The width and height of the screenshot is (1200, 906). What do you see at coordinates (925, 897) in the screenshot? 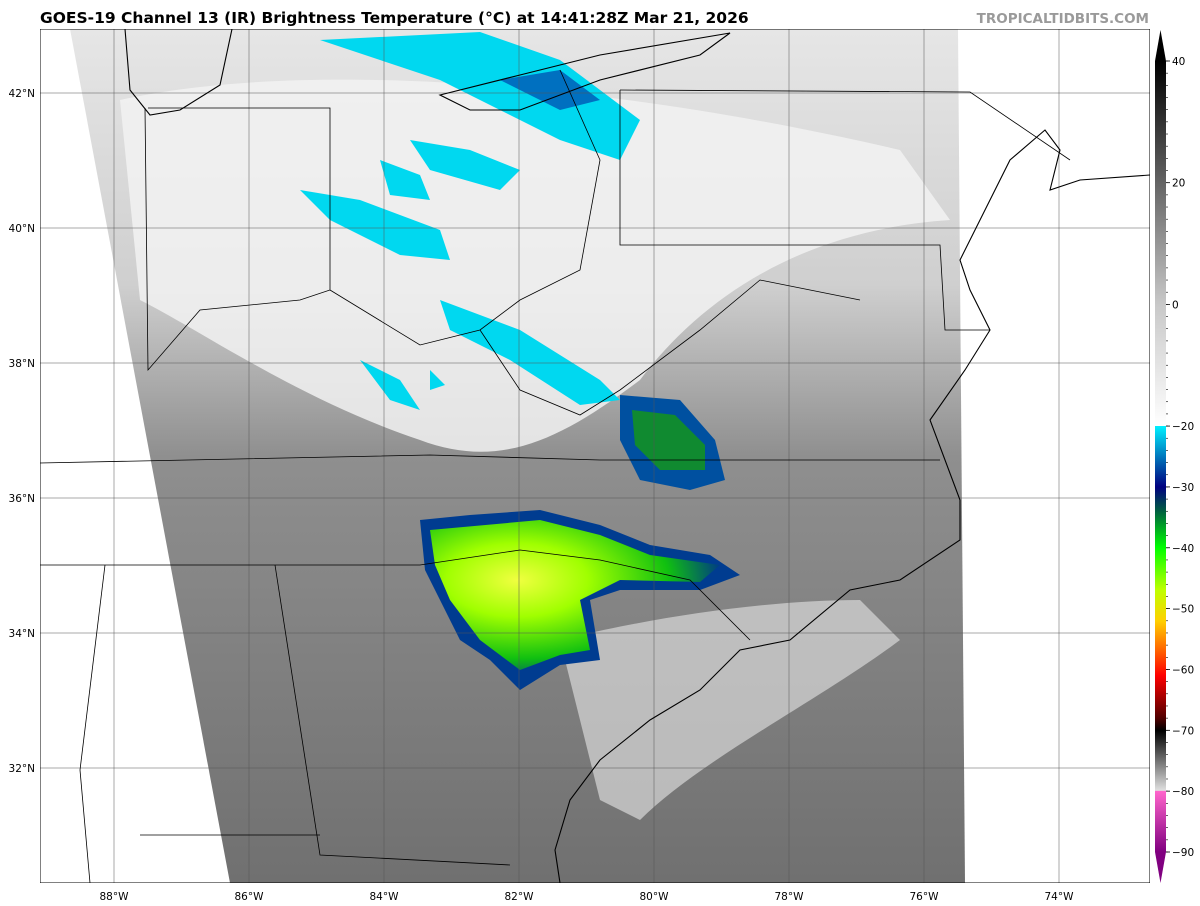
I see `lon-tick-label: 76°W` at bounding box center [925, 897].